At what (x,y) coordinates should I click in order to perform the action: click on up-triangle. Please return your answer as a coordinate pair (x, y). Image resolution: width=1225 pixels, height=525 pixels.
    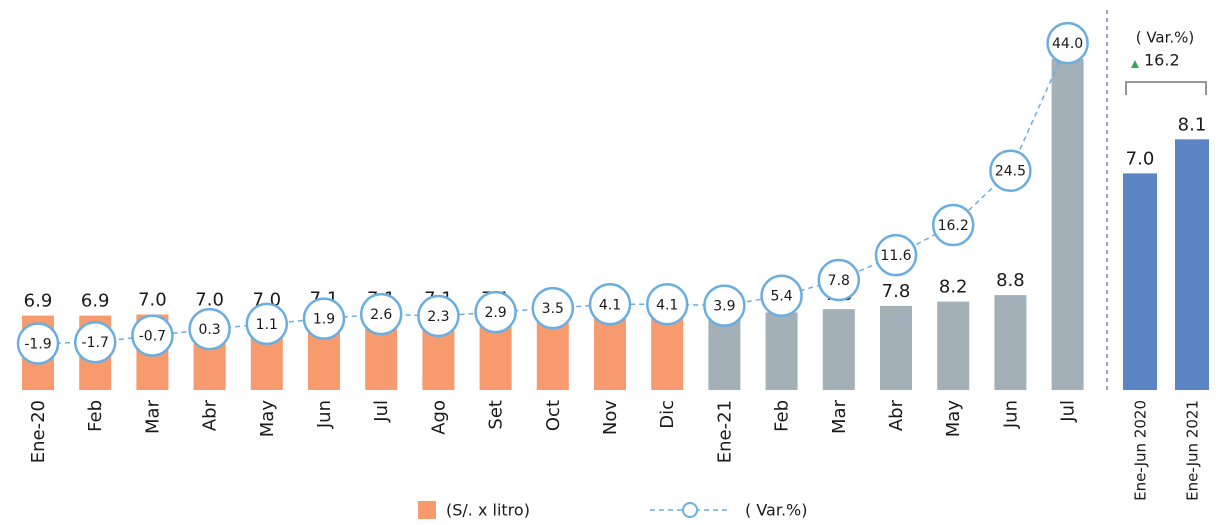
    Looking at the image, I should click on (1135, 64).